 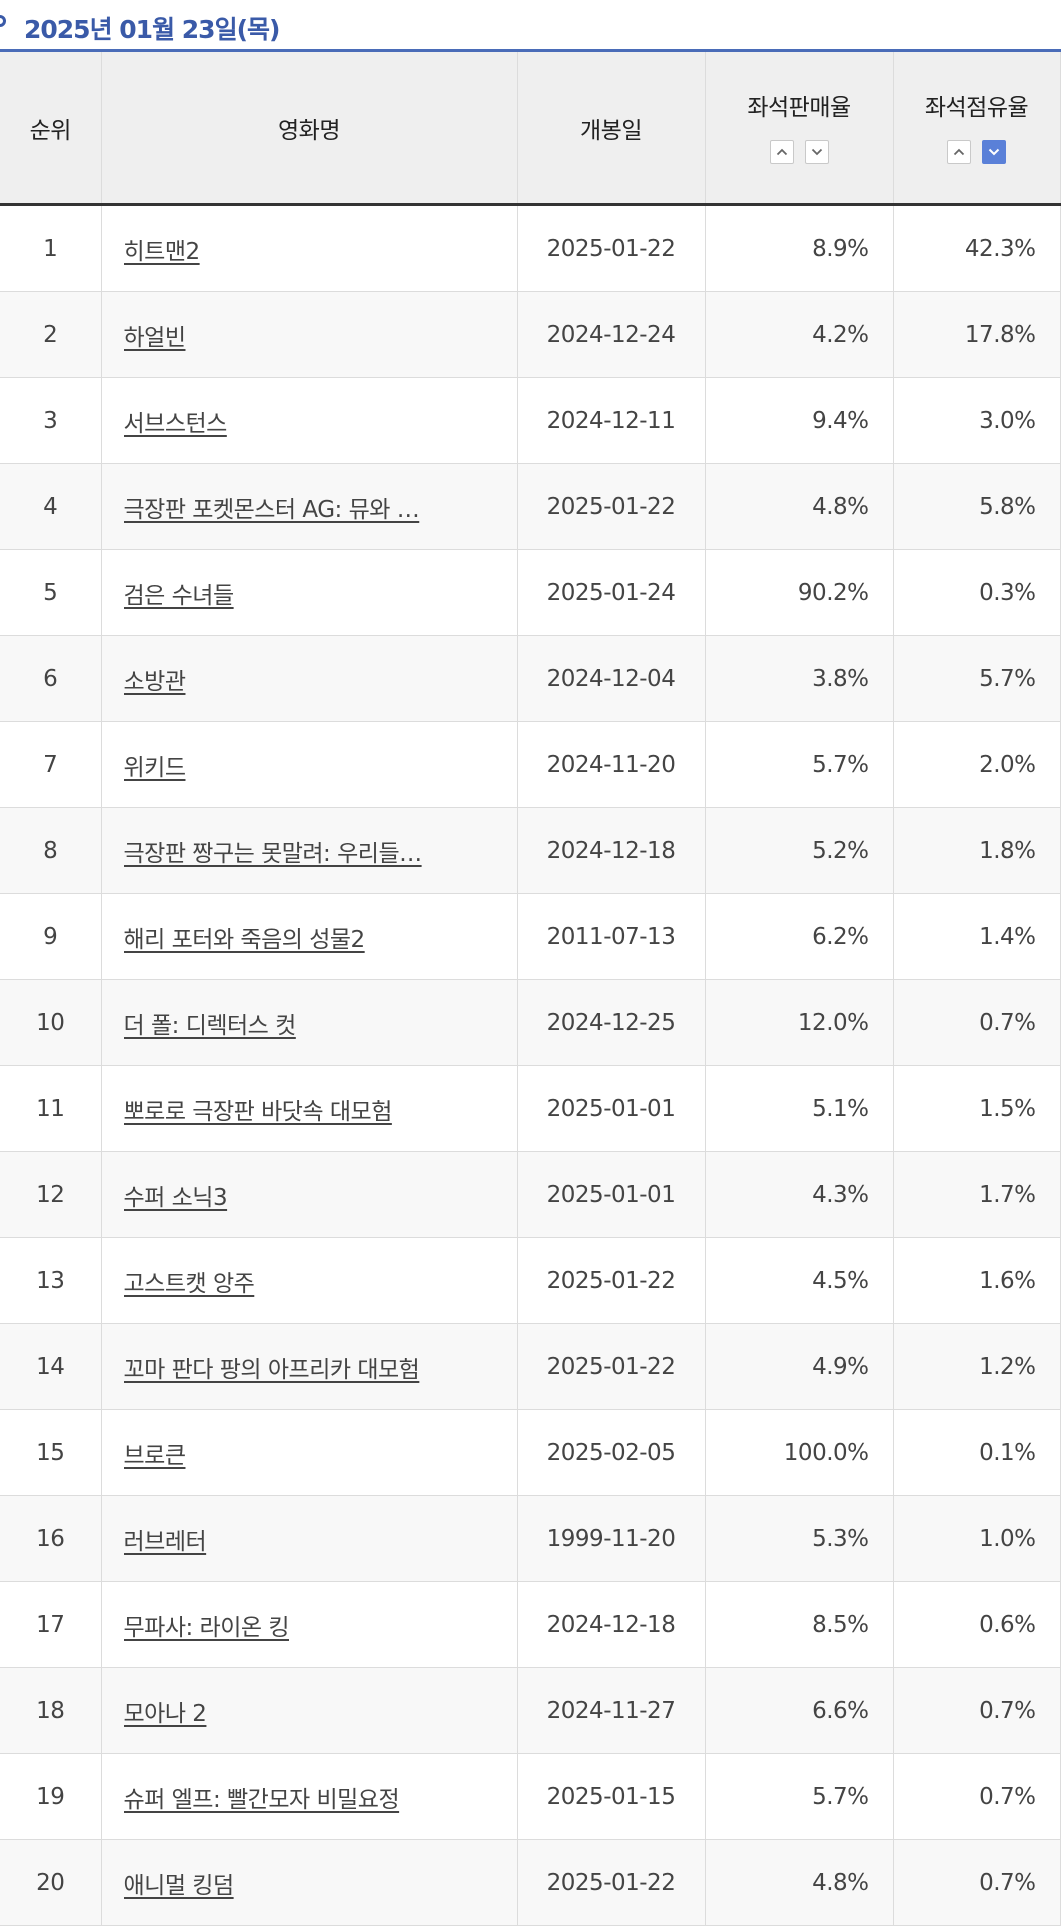 I want to click on column-header-occupancy-label: 좌석점유율, so click(x=976, y=107).